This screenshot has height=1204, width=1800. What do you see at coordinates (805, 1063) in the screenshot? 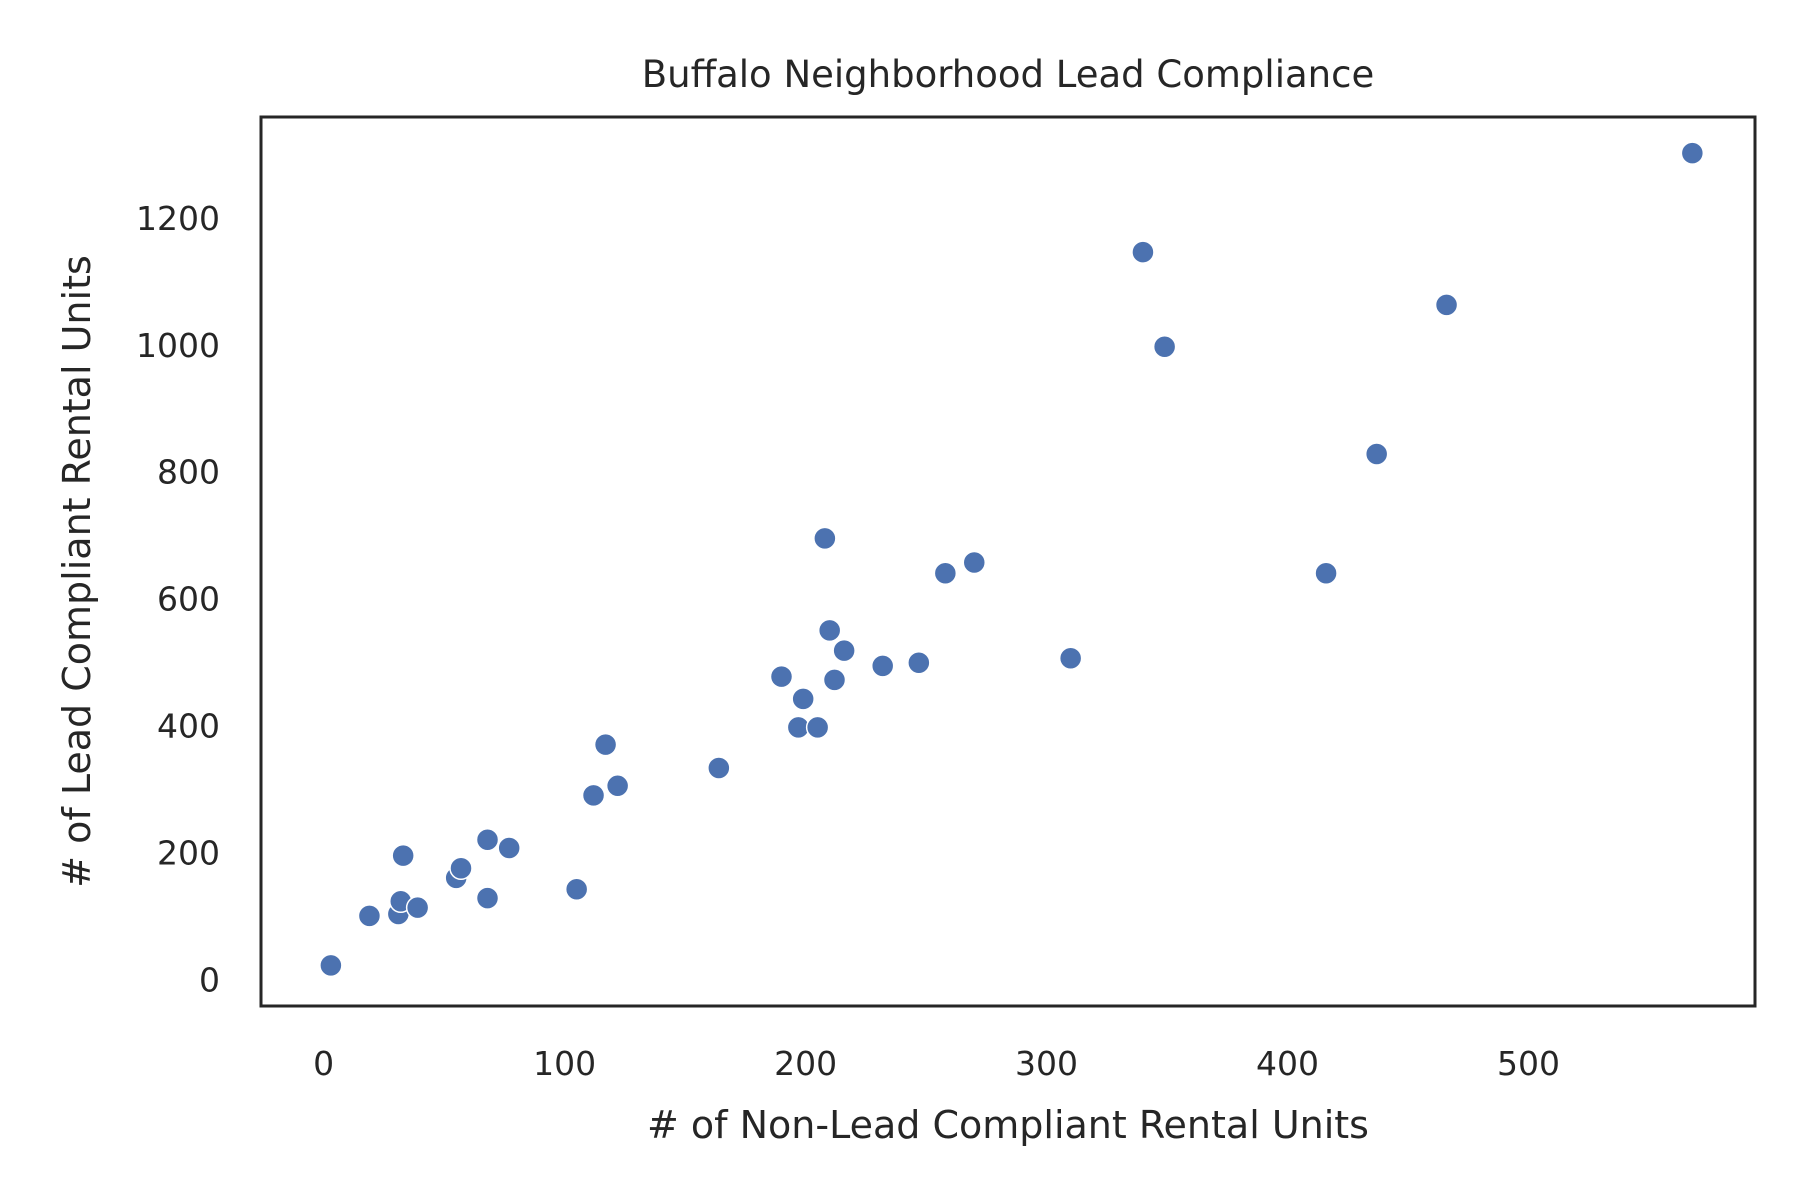
I see `x-tick-label: 200` at bounding box center [805, 1063].